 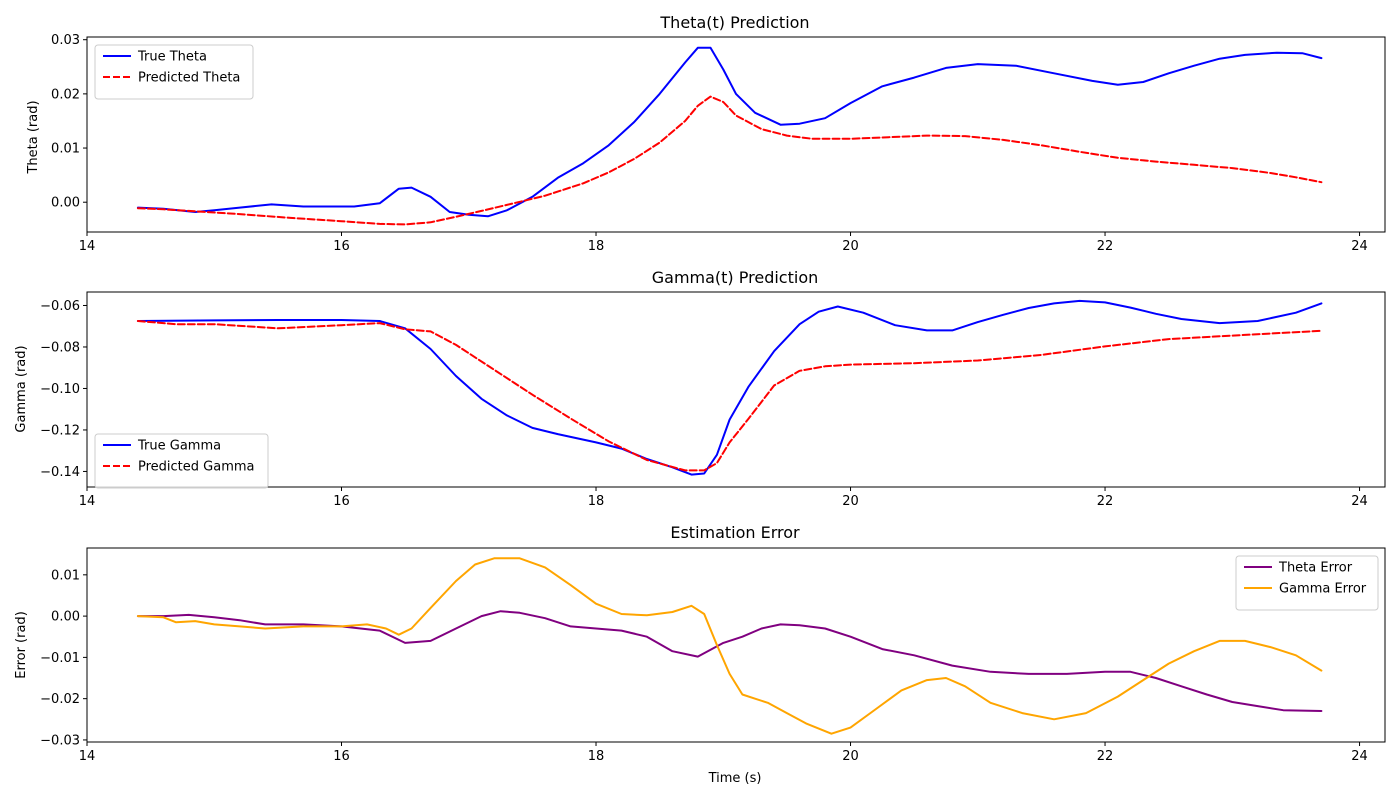 What do you see at coordinates (60, 740) in the screenshot?
I see `y-tick-label: −0.03` at bounding box center [60, 740].